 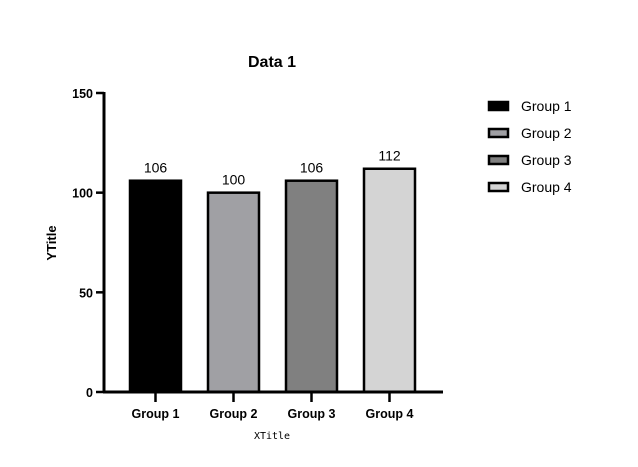 What do you see at coordinates (82, 194) in the screenshot?
I see `y-tick-label: 100` at bounding box center [82, 194].